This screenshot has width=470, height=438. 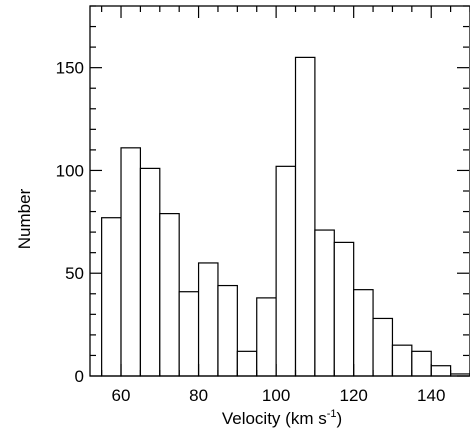 I want to click on x-tick-label-140: 140, so click(x=431, y=395).